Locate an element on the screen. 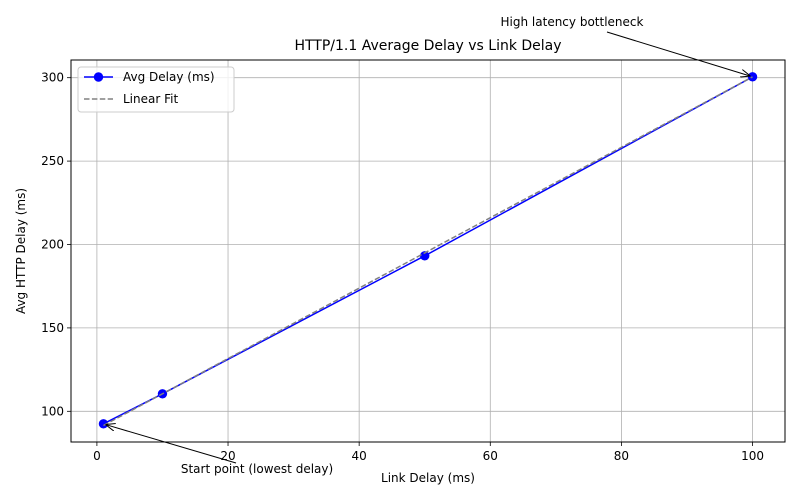  legend-marker is located at coordinates (98, 77).